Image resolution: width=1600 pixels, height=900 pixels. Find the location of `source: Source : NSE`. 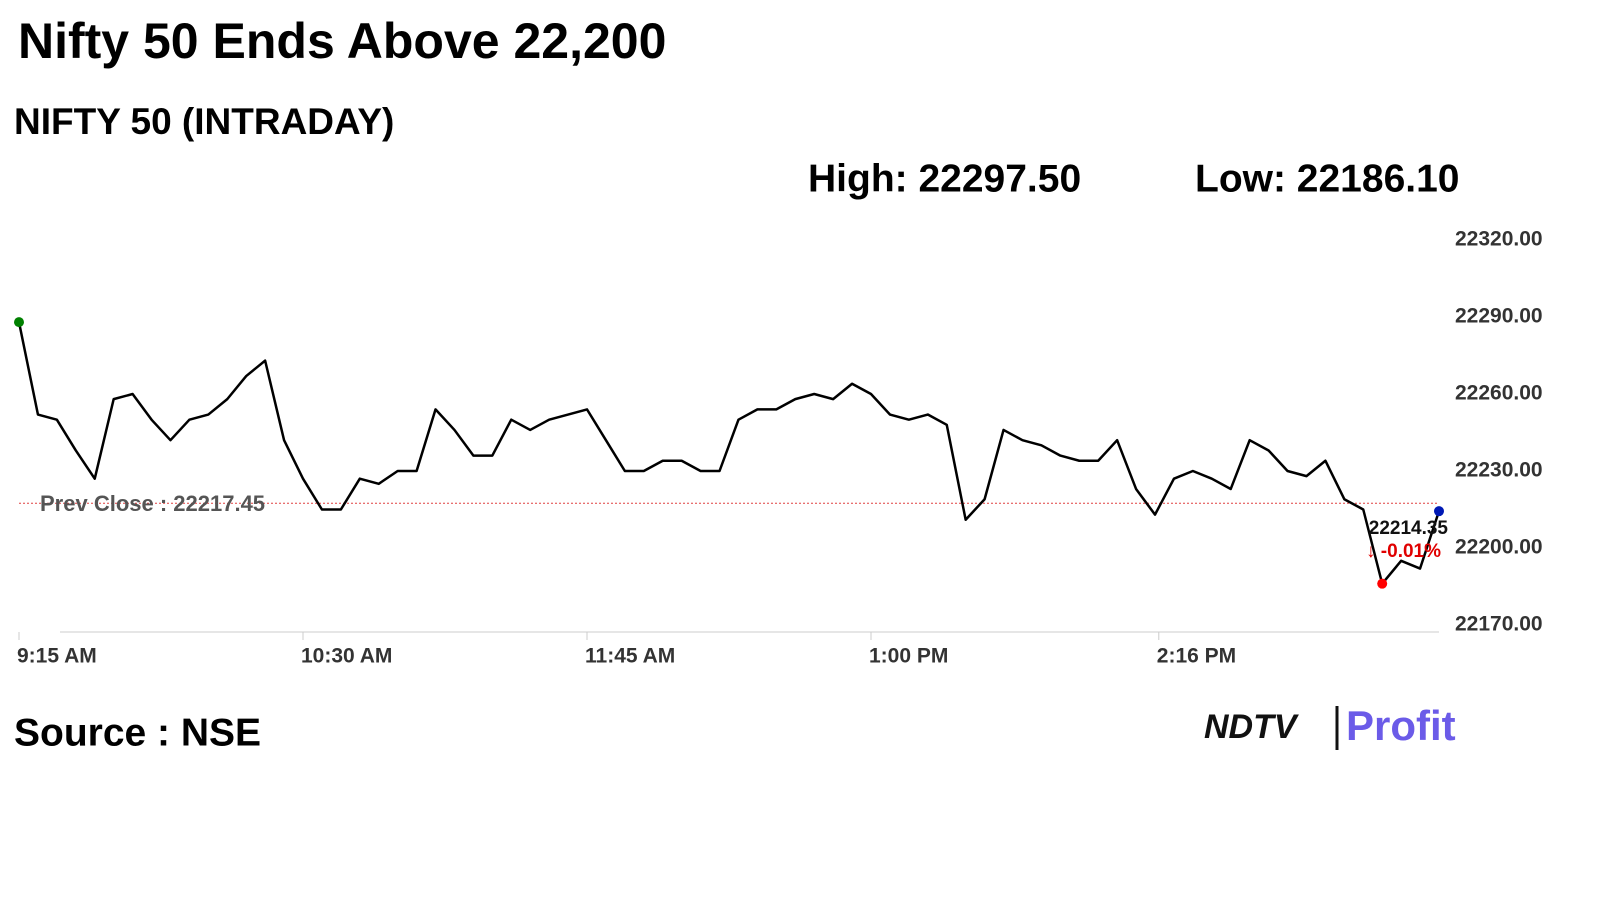

source: Source : NSE is located at coordinates (137, 732).